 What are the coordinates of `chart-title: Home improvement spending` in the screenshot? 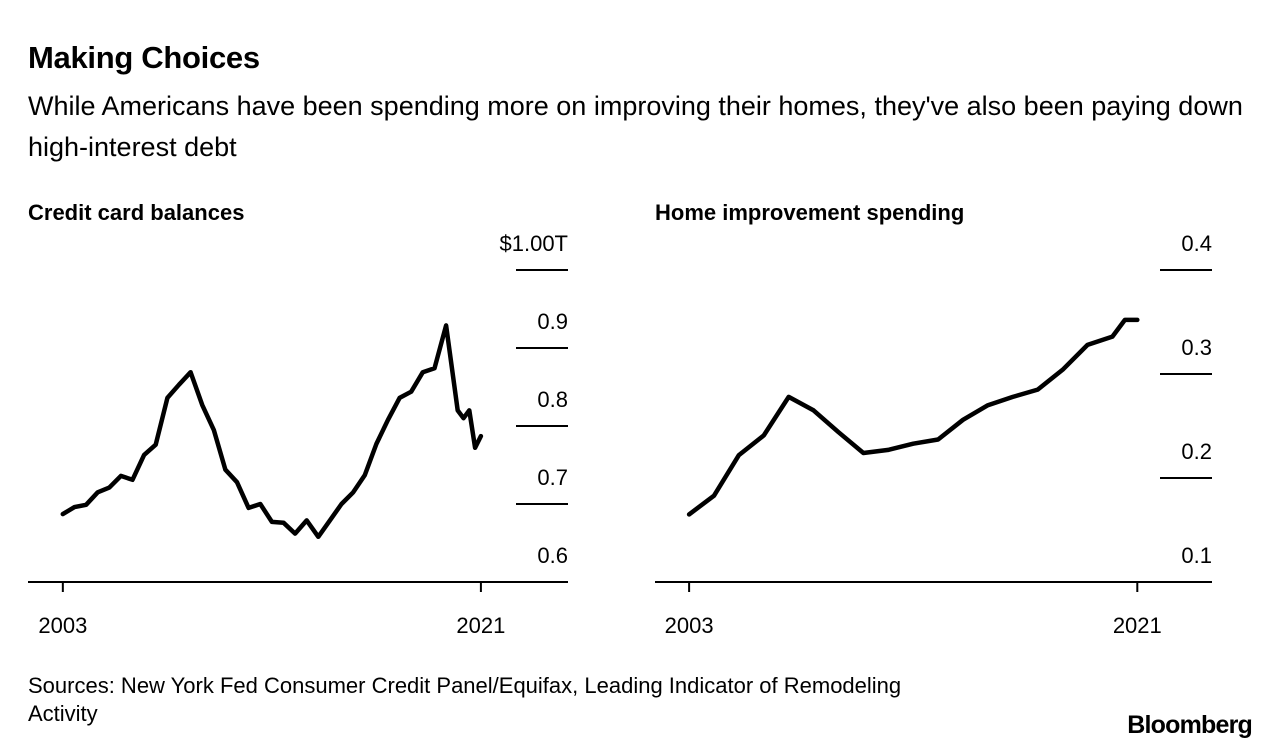 It's located at (809, 212).